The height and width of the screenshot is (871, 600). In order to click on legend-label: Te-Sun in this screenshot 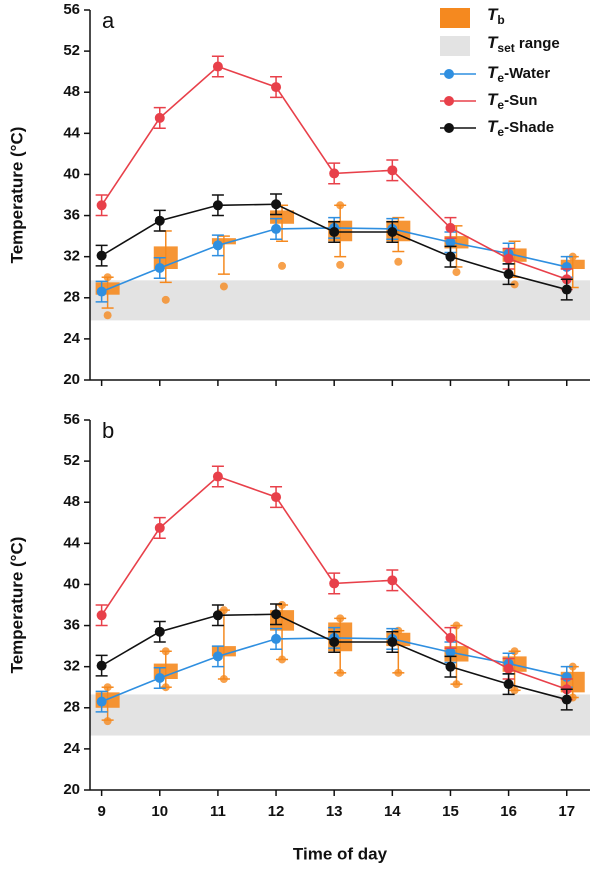, I will do `click(512, 101)`.